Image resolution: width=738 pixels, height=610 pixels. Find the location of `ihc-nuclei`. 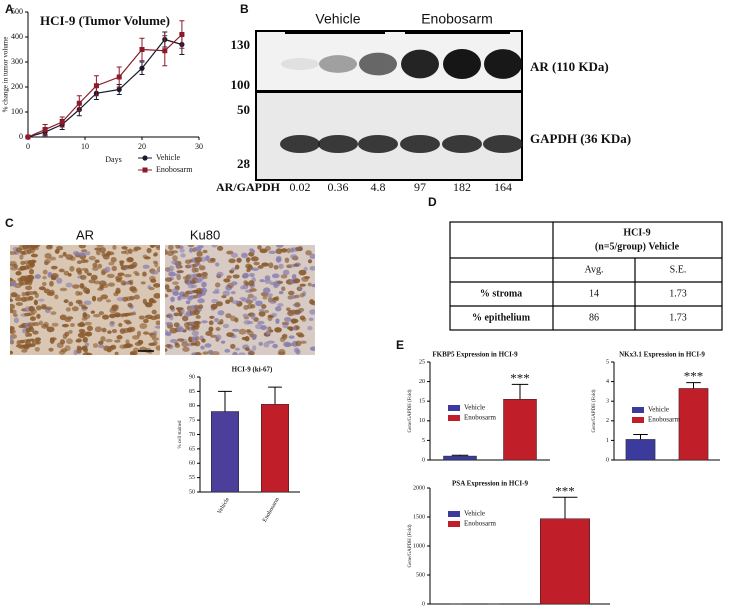

ihc-nuclei is located at coordinates (240, 300).